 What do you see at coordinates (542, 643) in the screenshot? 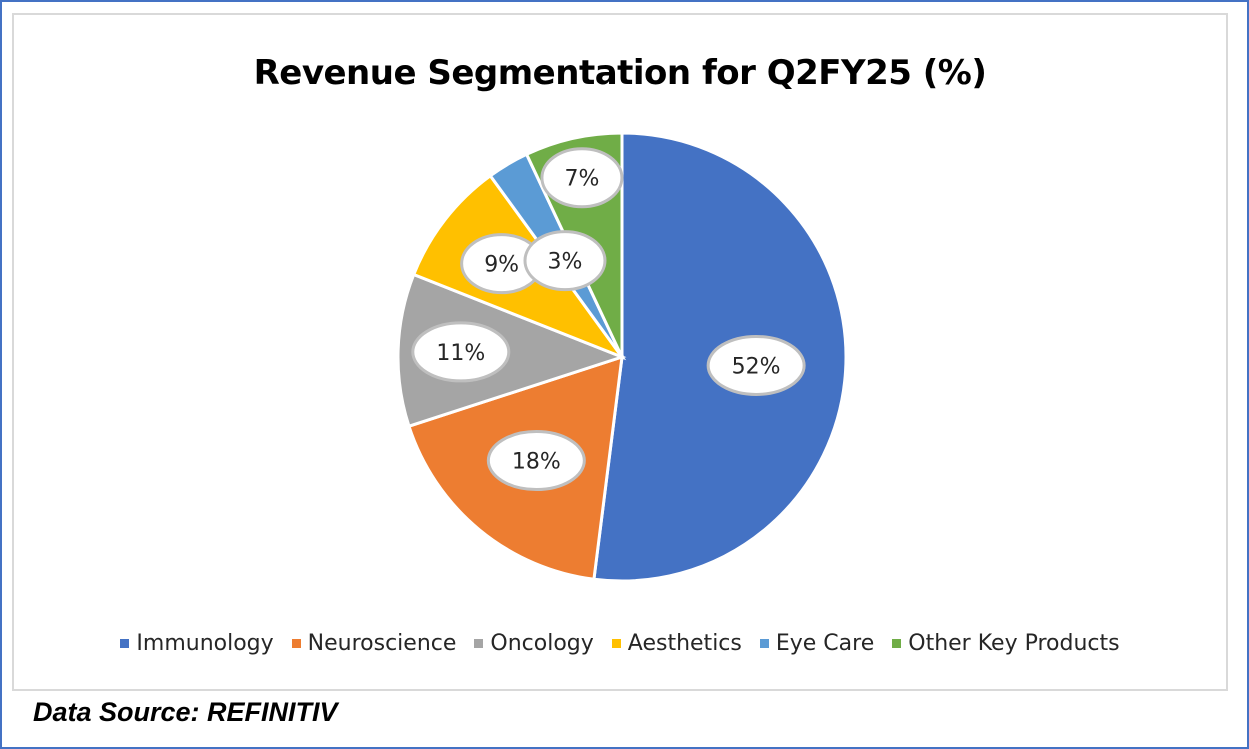
I see `legend-label: Oncology` at bounding box center [542, 643].